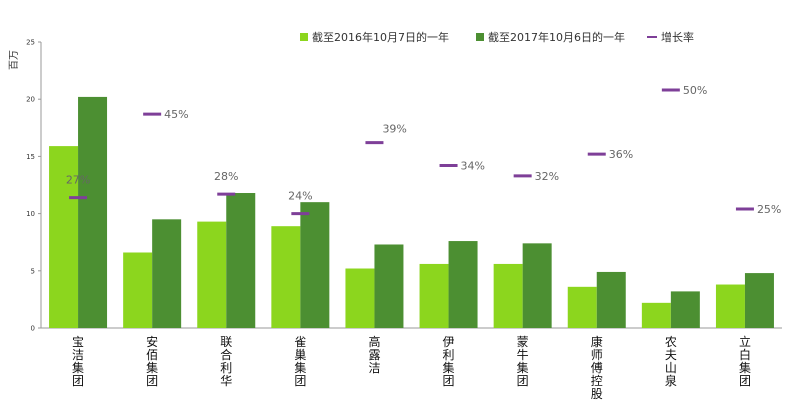  Describe the element at coordinates (33, 186) in the screenshot. I see `y-ticks: 0 5 10 15 20 25` at that location.